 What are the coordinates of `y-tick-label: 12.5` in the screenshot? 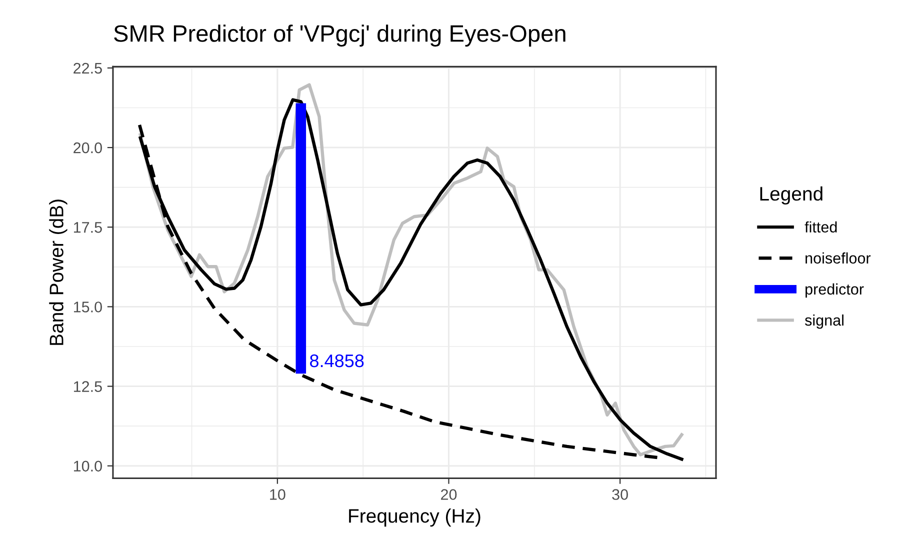 It's located at (88, 386).